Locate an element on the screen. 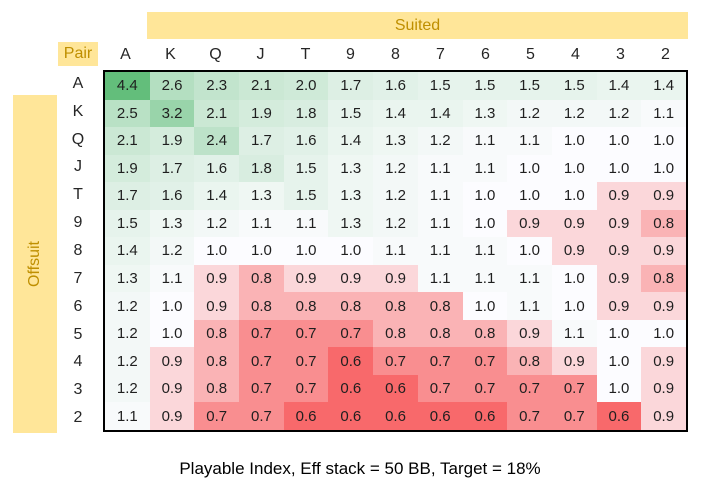 The height and width of the screenshot is (504, 720). heatmap-cell-37: 0.7 is located at coordinates (440, 388).